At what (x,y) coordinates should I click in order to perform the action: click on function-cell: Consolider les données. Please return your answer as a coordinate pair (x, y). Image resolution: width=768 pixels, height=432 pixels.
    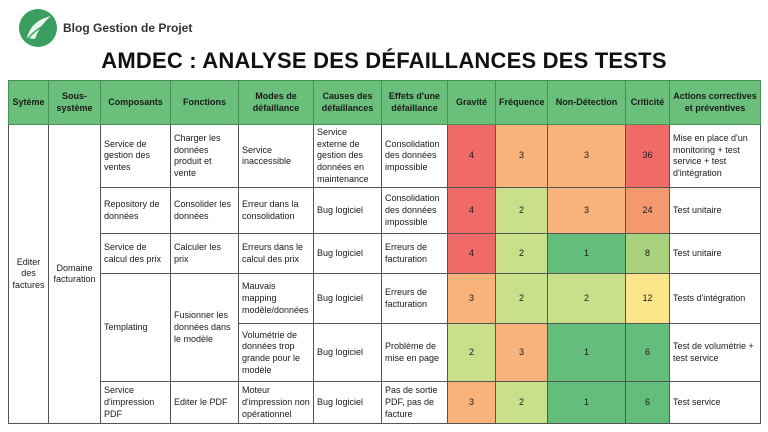
    Looking at the image, I should click on (204, 211).